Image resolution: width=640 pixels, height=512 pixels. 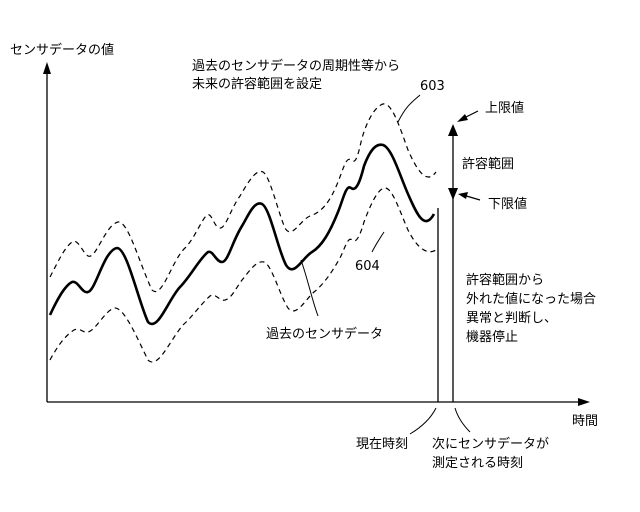 What do you see at coordinates (511, 318) in the screenshot?
I see `anomaly-note-line-3: 異常と判断し、` at bounding box center [511, 318].